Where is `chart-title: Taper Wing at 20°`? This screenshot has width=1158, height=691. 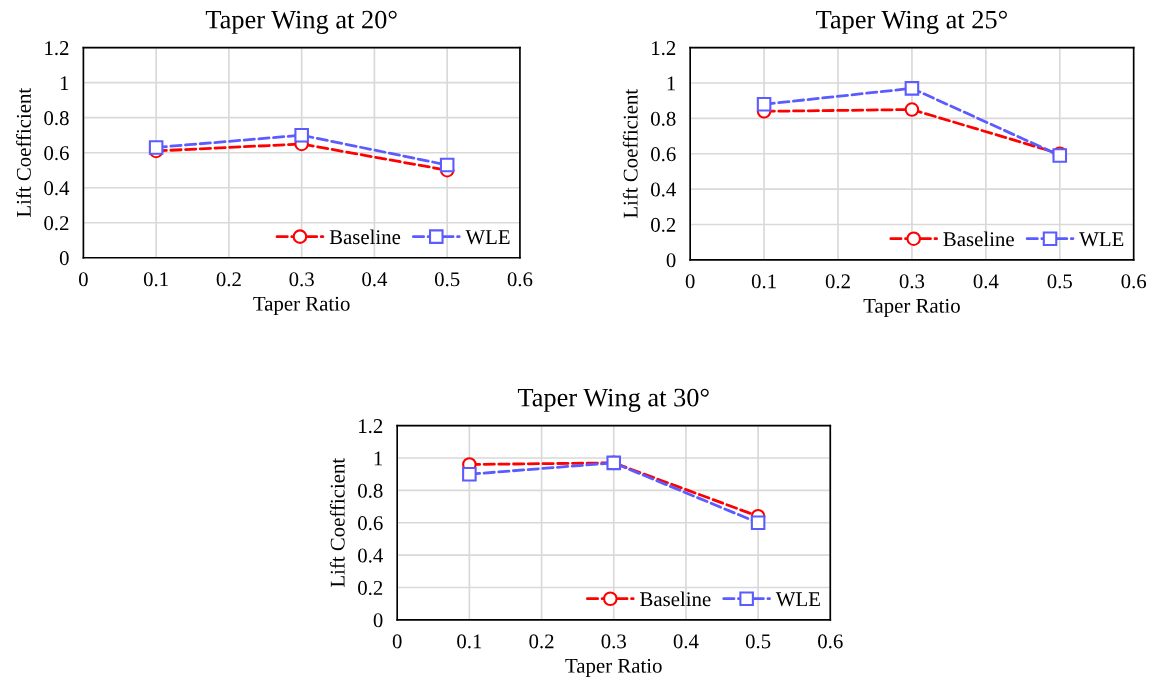
chart-title: Taper Wing at 20° is located at coordinates (301, 22).